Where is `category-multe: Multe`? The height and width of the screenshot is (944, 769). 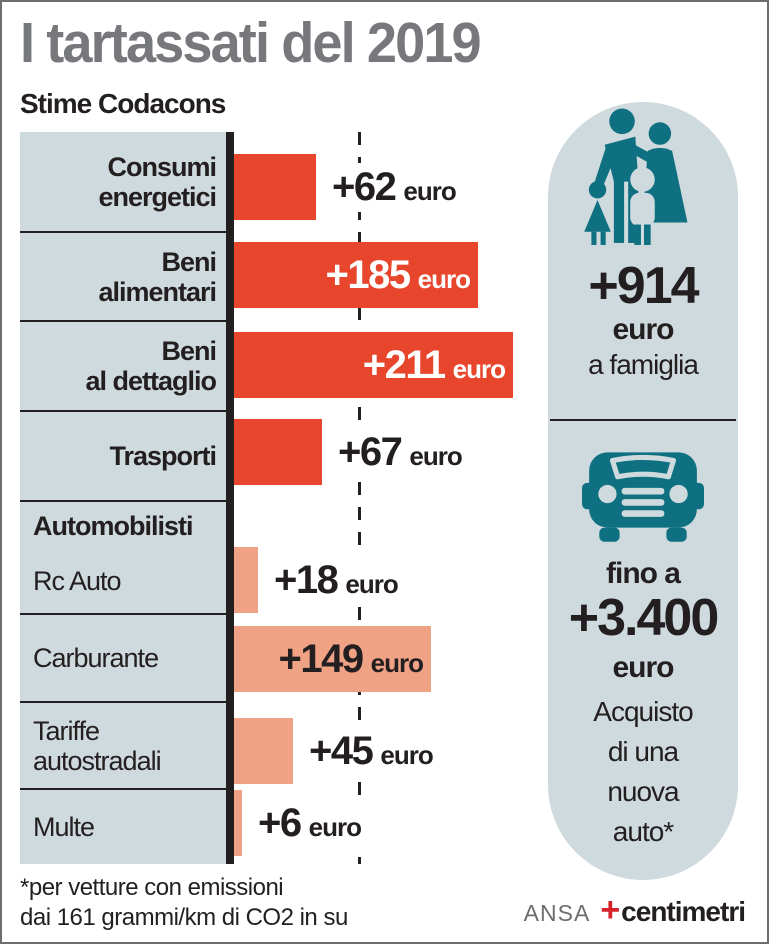 category-multe: Multe is located at coordinates (64, 827).